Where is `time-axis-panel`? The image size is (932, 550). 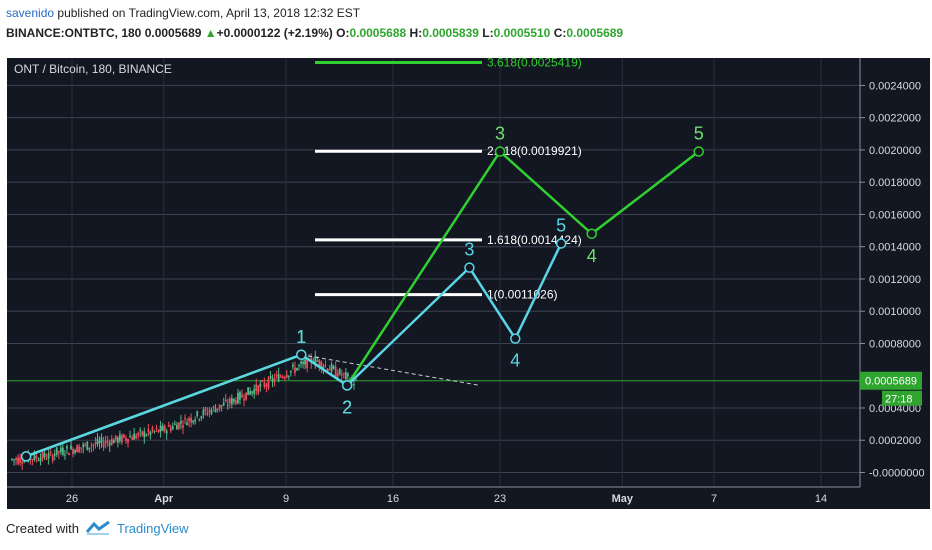 time-axis-panel is located at coordinates (468, 498).